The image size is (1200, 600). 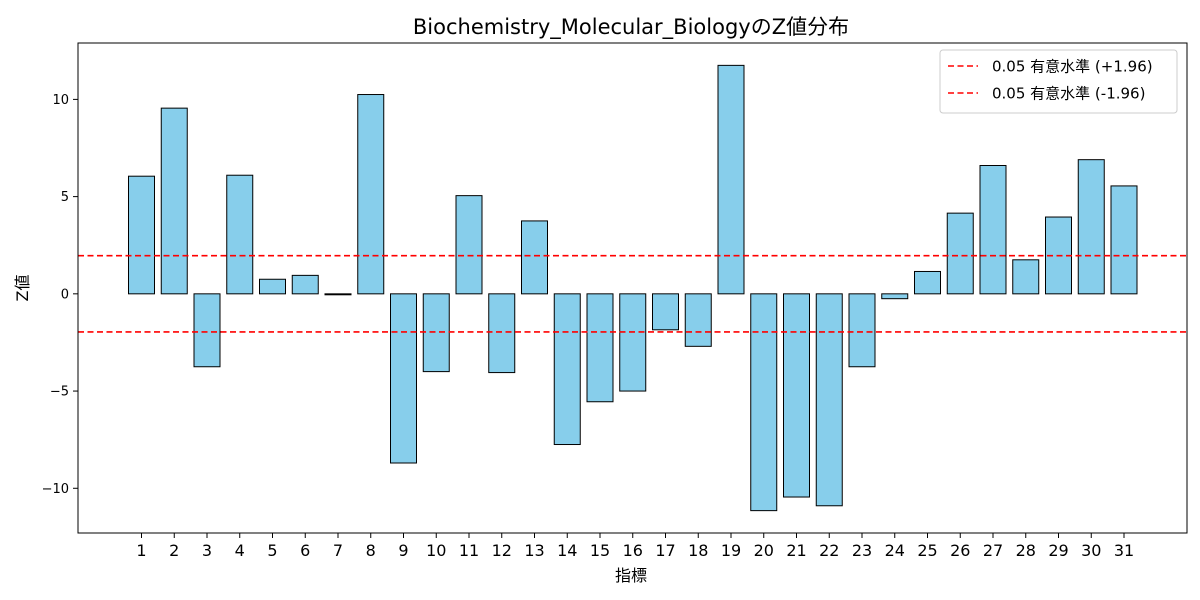 I want to click on x-tick-label: 25, so click(x=927, y=550).